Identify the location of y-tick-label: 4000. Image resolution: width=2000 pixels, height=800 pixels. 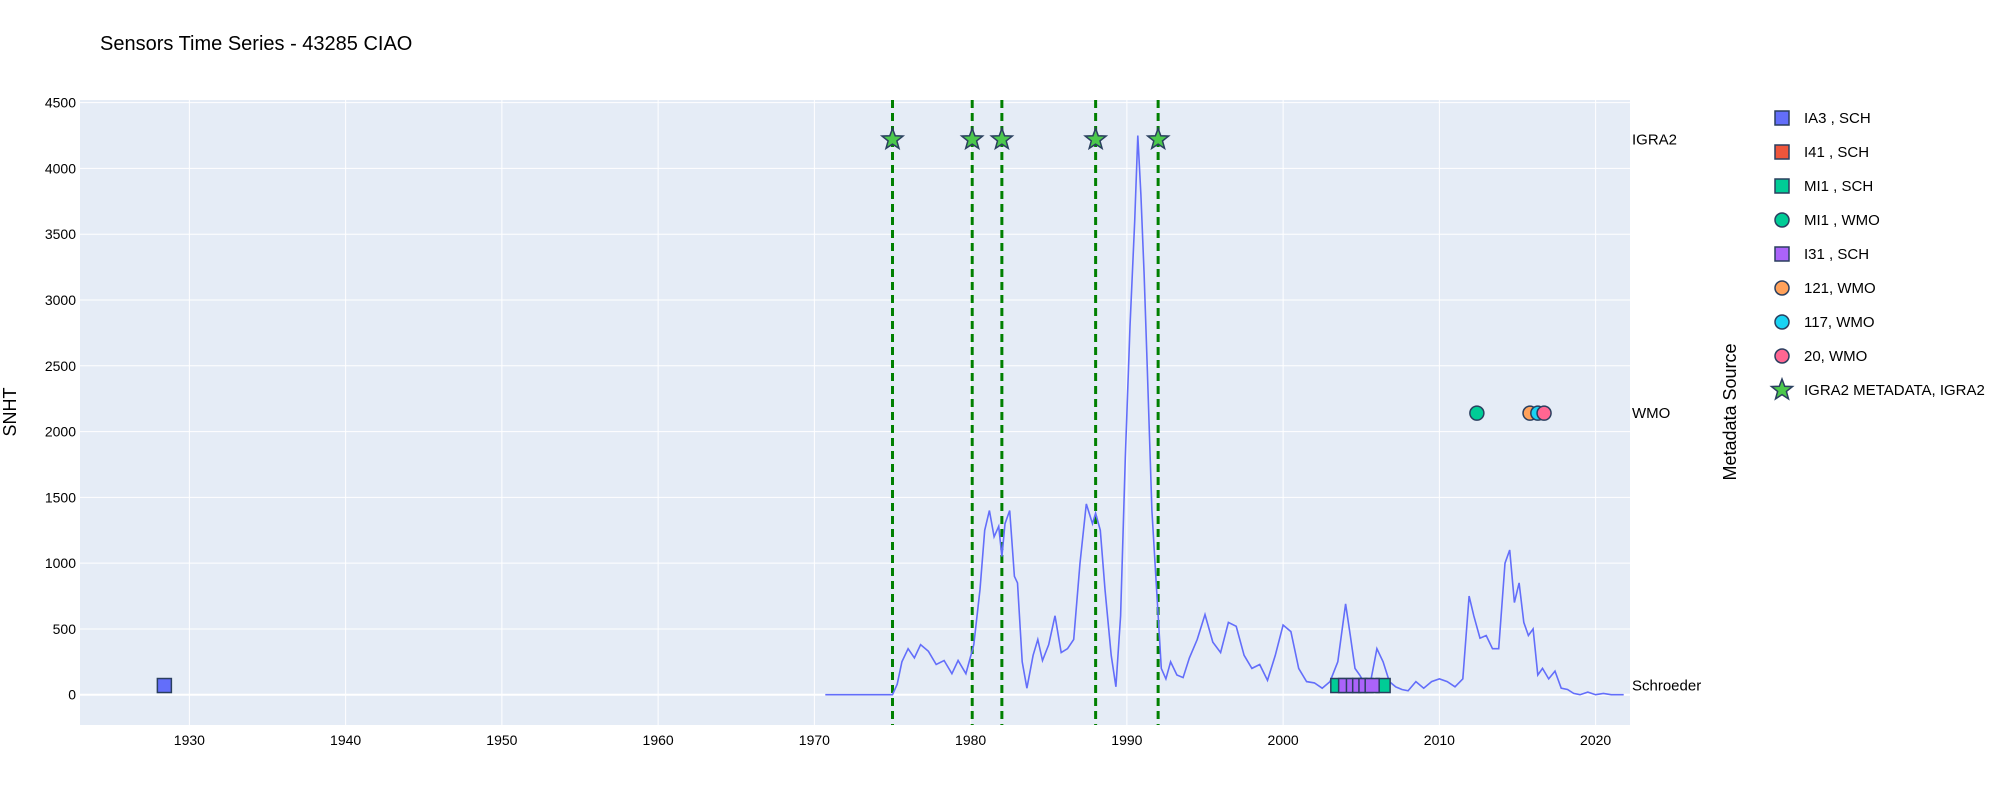
(60, 168).